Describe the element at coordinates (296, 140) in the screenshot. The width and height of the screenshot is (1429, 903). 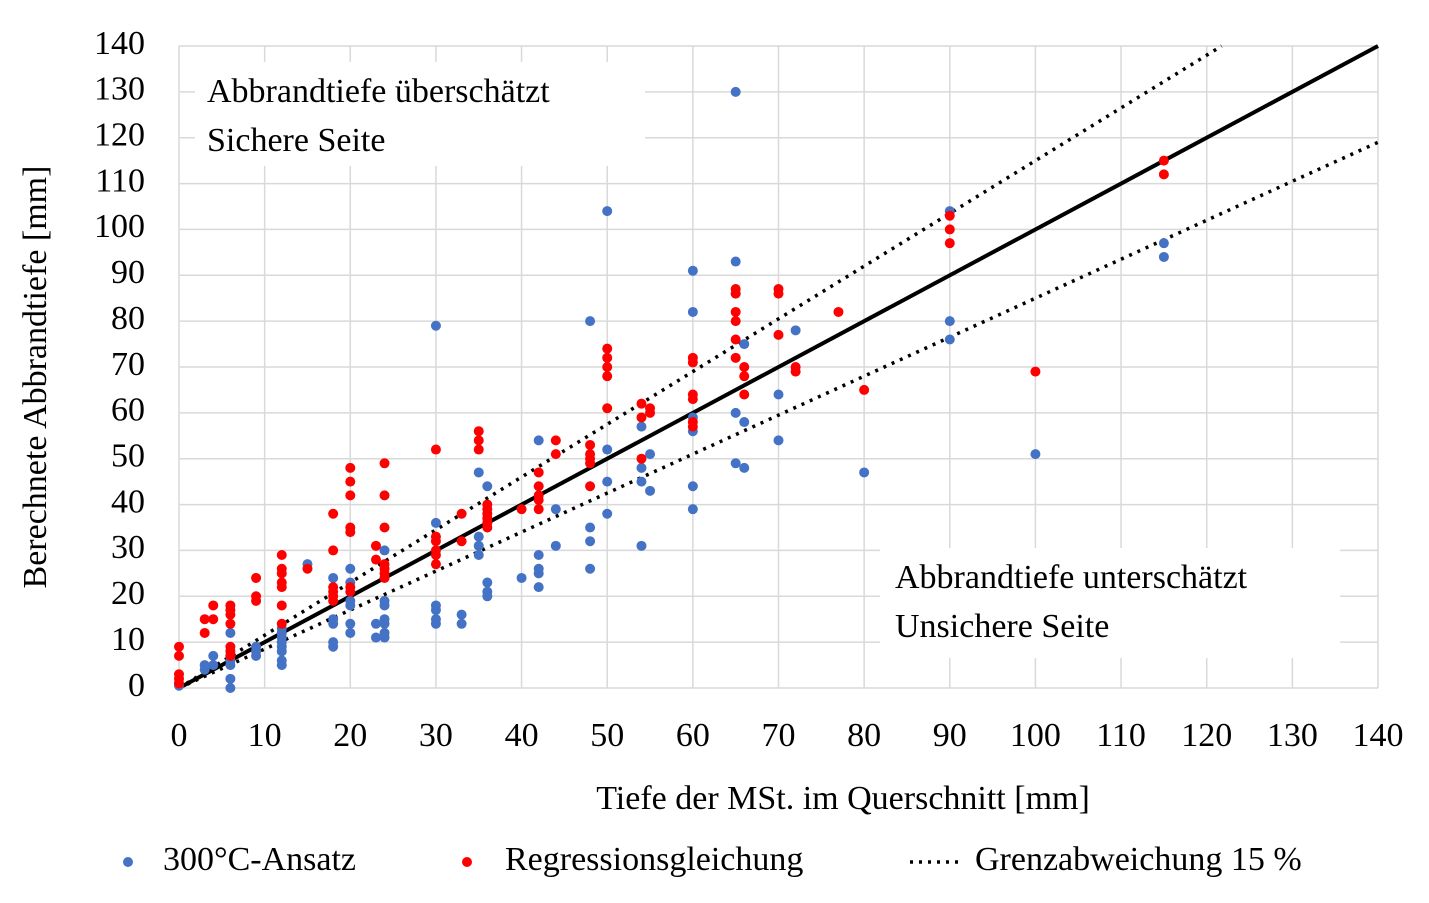
I see `annotation: Sichere Seite` at that location.